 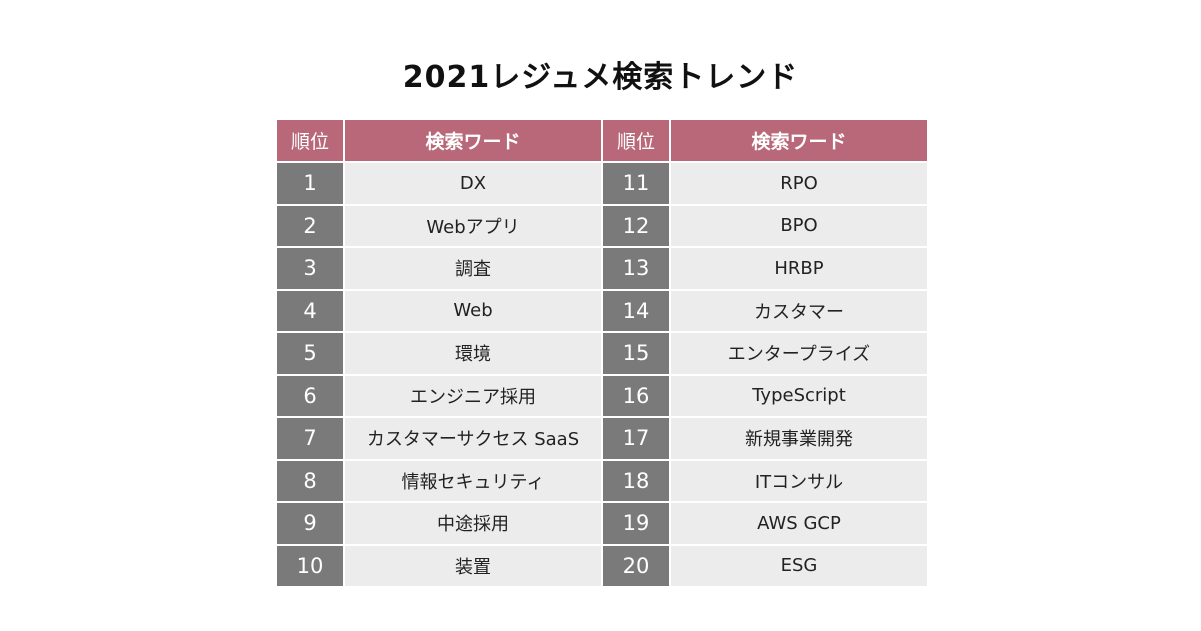 What do you see at coordinates (473, 438) in the screenshot?
I see `word-cell: カスタマーサクセス SaaS` at bounding box center [473, 438].